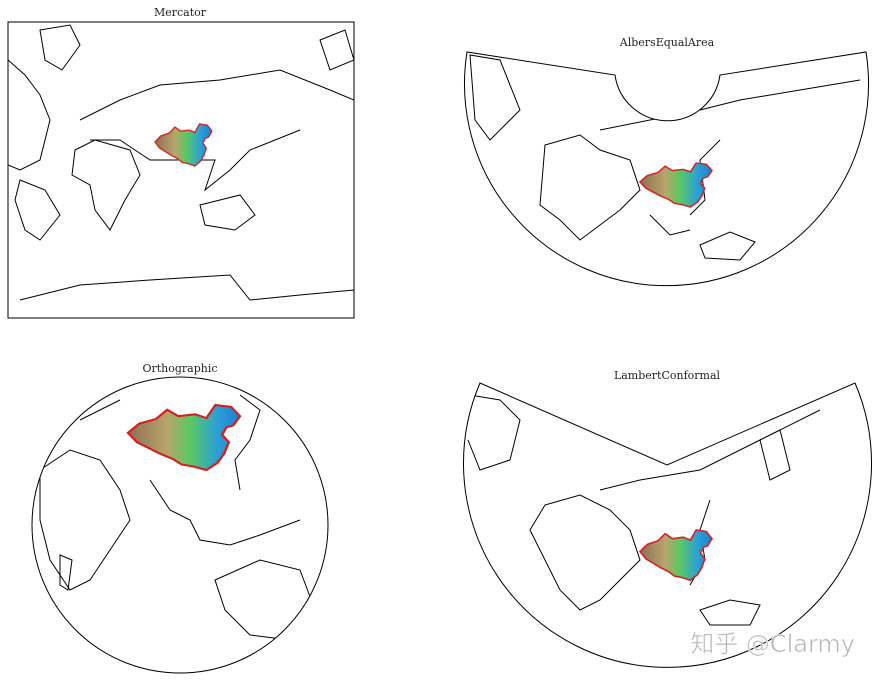 This screenshot has height=681, width=877. Describe the element at coordinates (179, 368) in the screenshot. I see `panel-title: Orthographic` at that location.